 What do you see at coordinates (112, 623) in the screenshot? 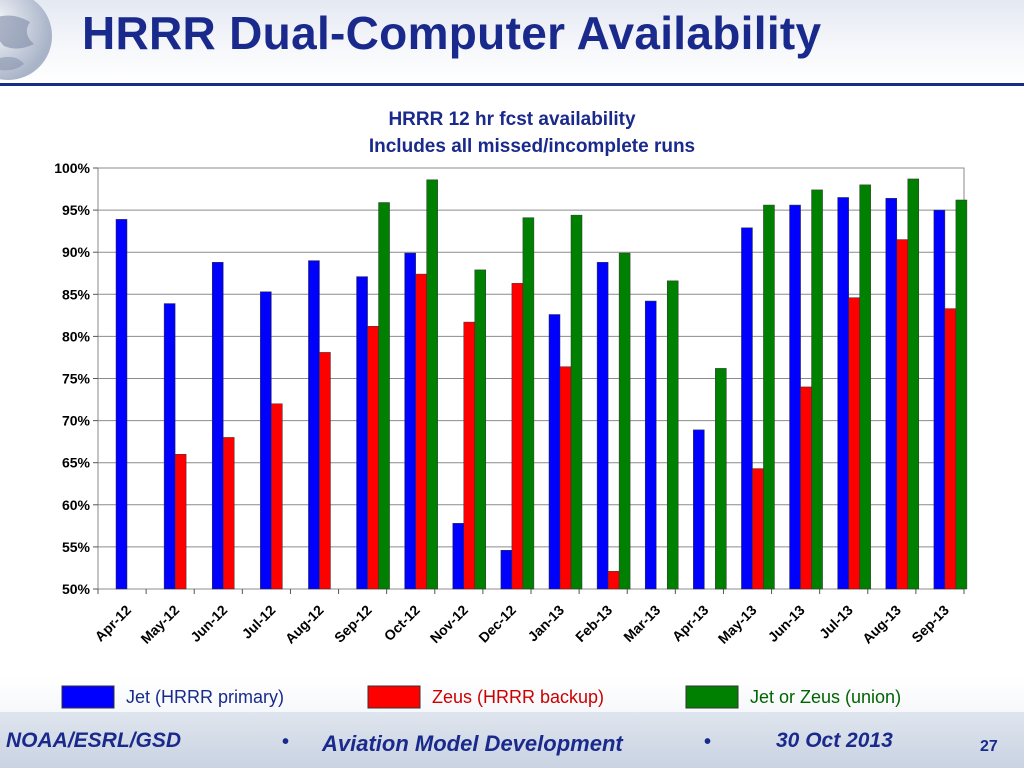
I see `x-tick-label: Apr-12` at bounding box center [112, 623].